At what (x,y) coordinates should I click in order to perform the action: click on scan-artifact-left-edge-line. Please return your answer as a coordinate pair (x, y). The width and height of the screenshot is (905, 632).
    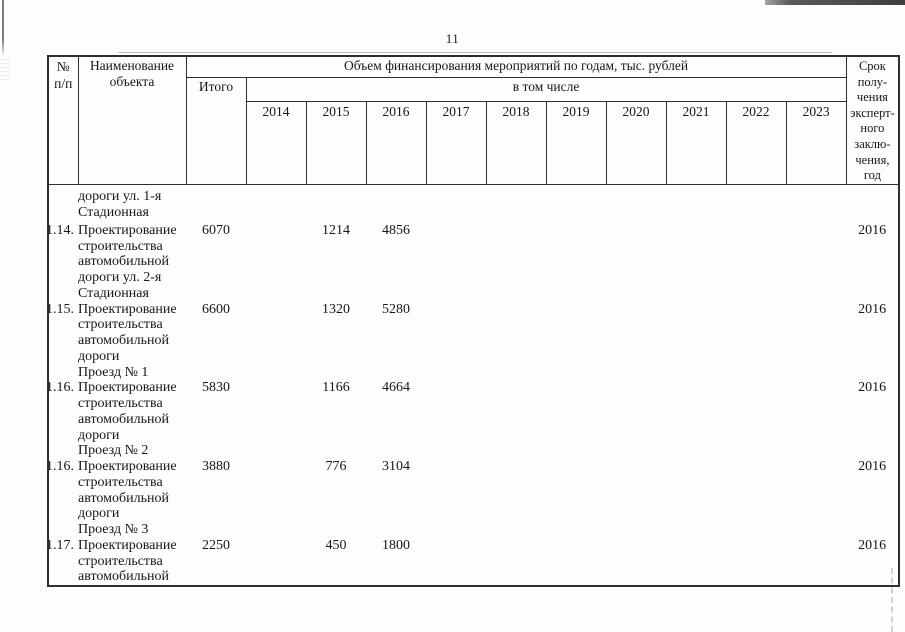
    Looking at the image, I should click on (3, 28).